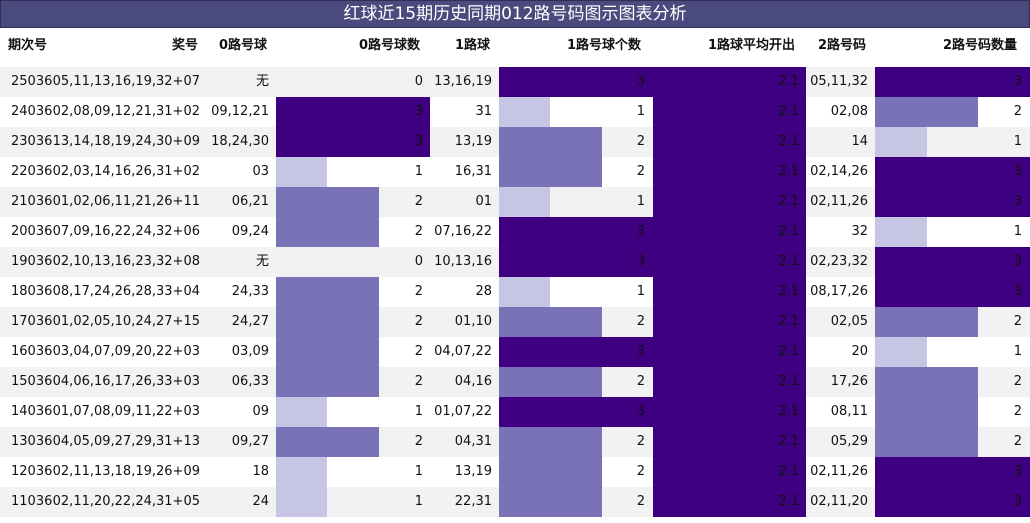 The image size is (1030, 523). What do you see at coordinates (473, 501) in the screenshot?
I see `r1-balls-cell: 22,31` at bounding box center [473, 501].